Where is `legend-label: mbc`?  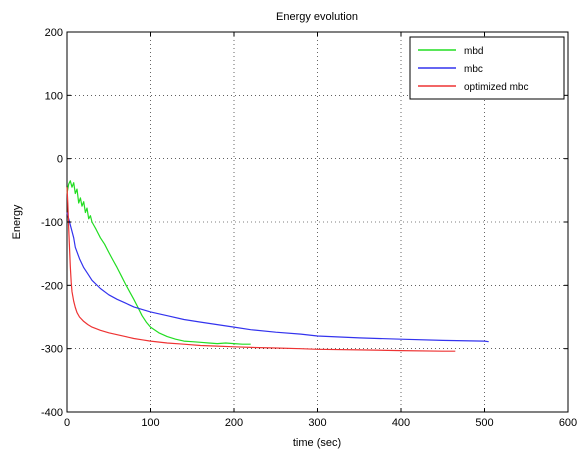
legend-label: mbc is located at coordinates (473, 69).